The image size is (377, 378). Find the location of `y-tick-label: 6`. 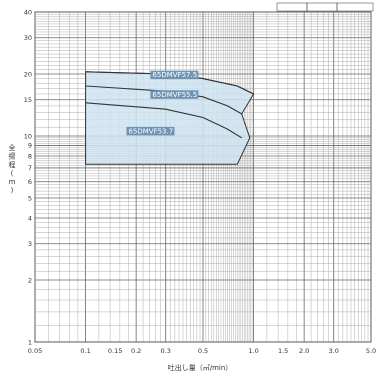

y-tick-label: 6 is located at coordinates (30, 182).